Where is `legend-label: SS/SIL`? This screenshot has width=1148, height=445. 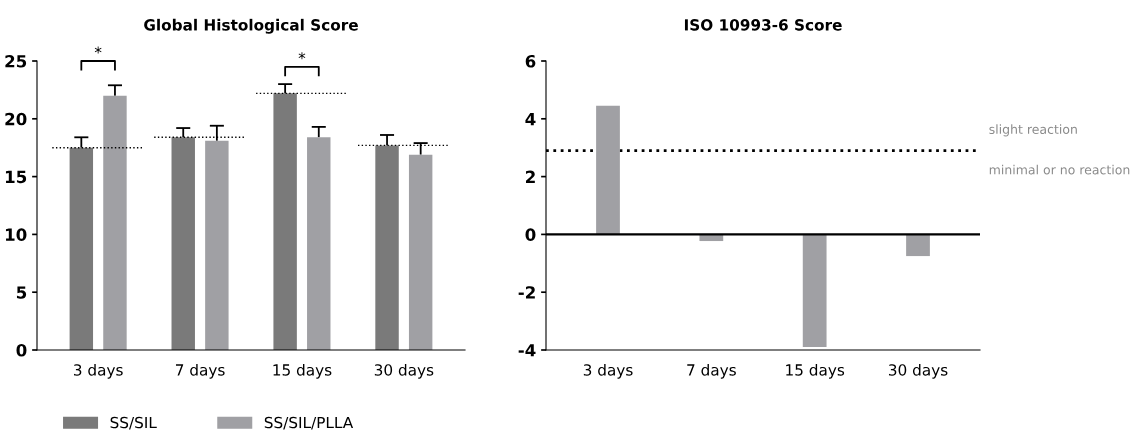
legend-label: SS/SIL is located at coordinates (133, 423).